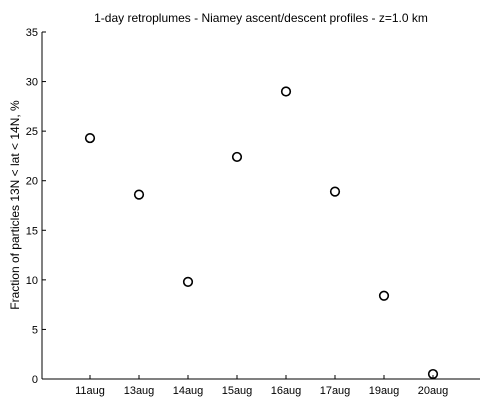 This screenshot has height=398, width=480. Describe the element at coordinates (286, 391) in the screenshot. I see `x-tick-label: 16aug` at that location.